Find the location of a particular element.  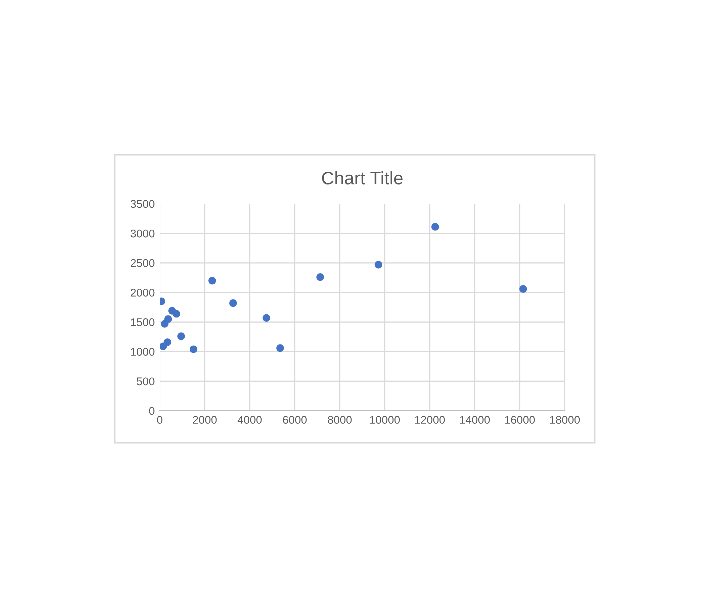

x-tick-label: 14000 is located at coordinates (475, 420).